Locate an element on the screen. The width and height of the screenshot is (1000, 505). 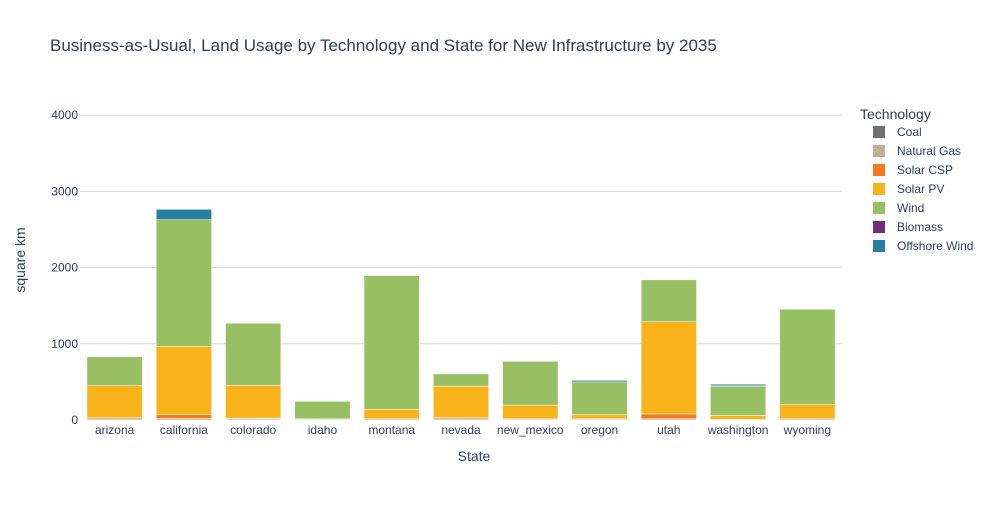
legend-label: Solar CSP is located at coordinates (925, 170).